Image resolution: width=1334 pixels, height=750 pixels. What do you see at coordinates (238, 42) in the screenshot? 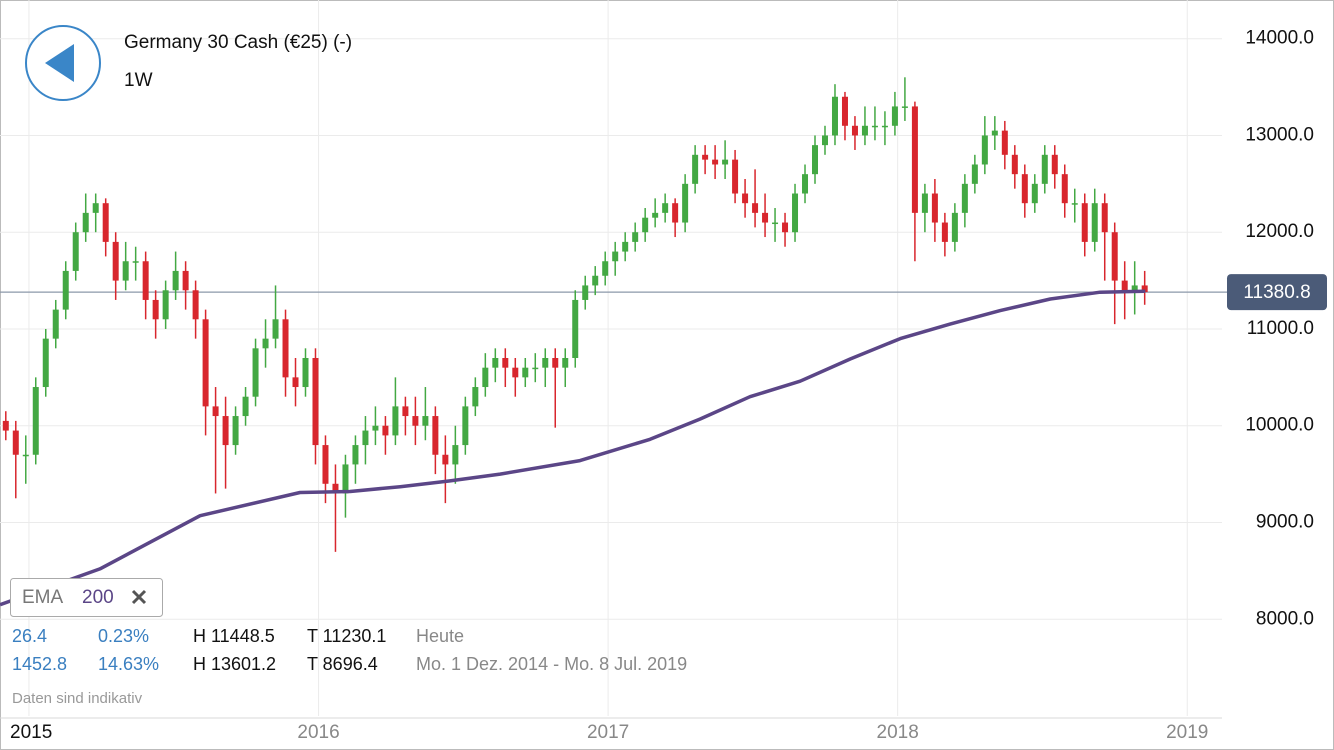
I see `instrument-title: Germany 30 Cash (€25) (-)` at bounding box center [238, 42].